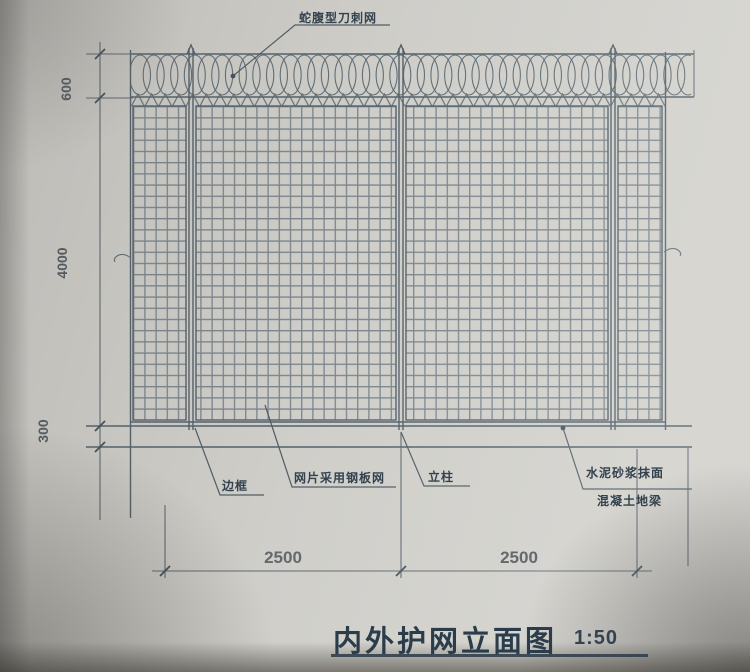  What do you see at coordinates (672, 252) in the screenshot?
I see `tension-hook-right` at bounding box center [672, 252].